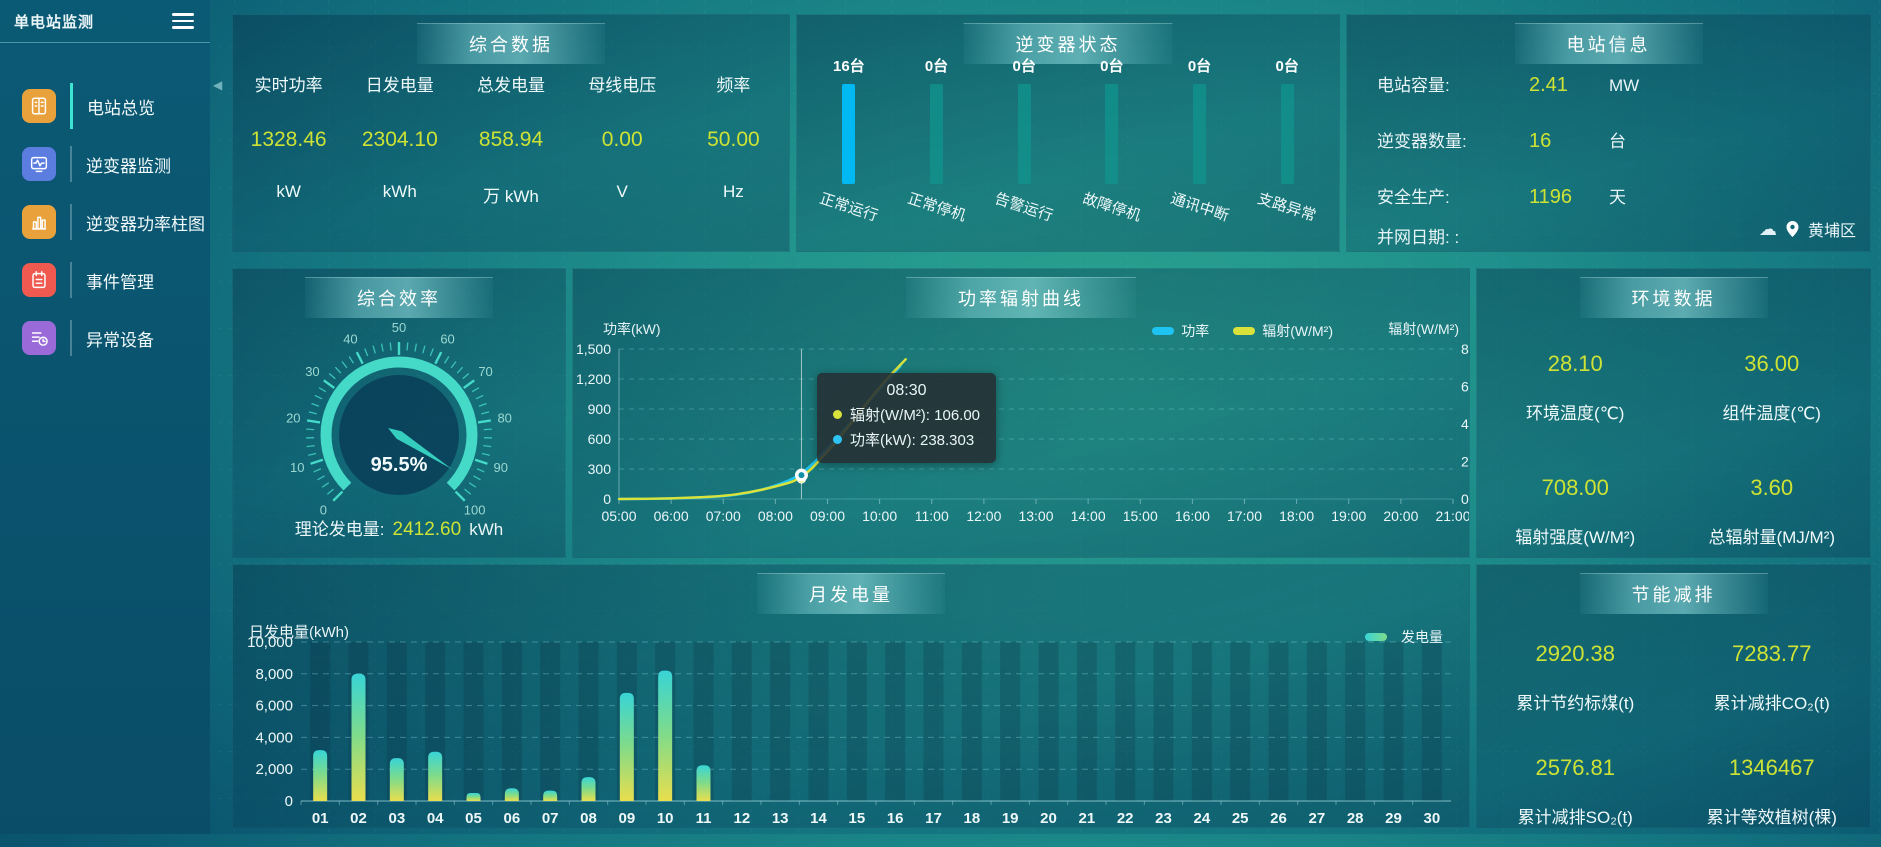 Image resolution: width=1881 pixels, height=847 pixels. Describe the element at coordinates (293, 417) in the screenshot. I see `svg-text: 20` at that location.